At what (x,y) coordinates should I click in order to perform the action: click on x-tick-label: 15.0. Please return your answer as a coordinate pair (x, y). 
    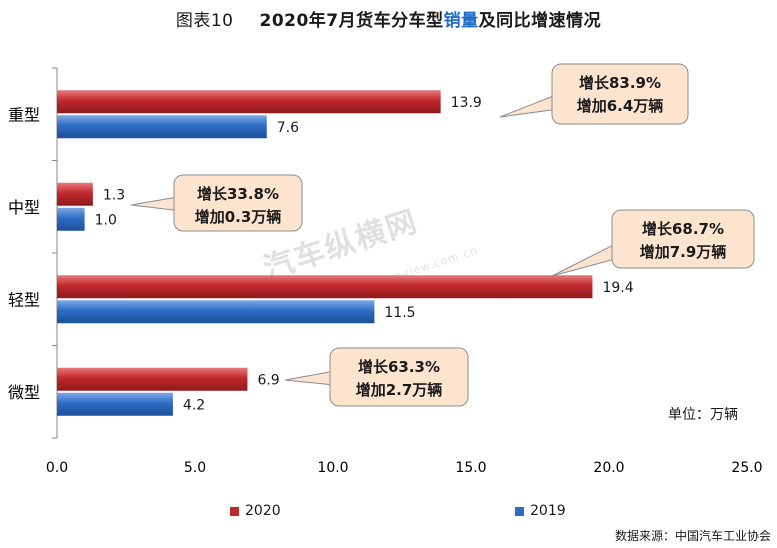
    Looking at the image, I should click on (470, 468).